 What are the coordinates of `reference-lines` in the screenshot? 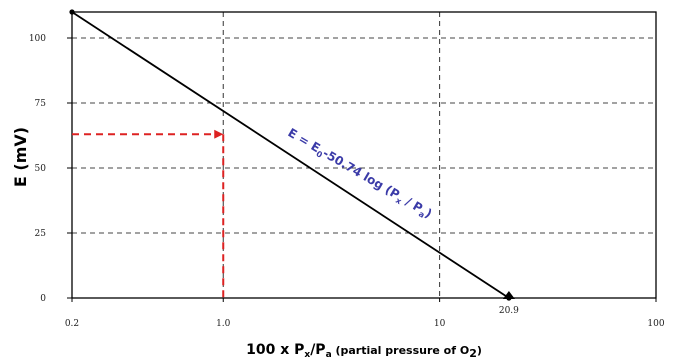 It's located at (148, 213).